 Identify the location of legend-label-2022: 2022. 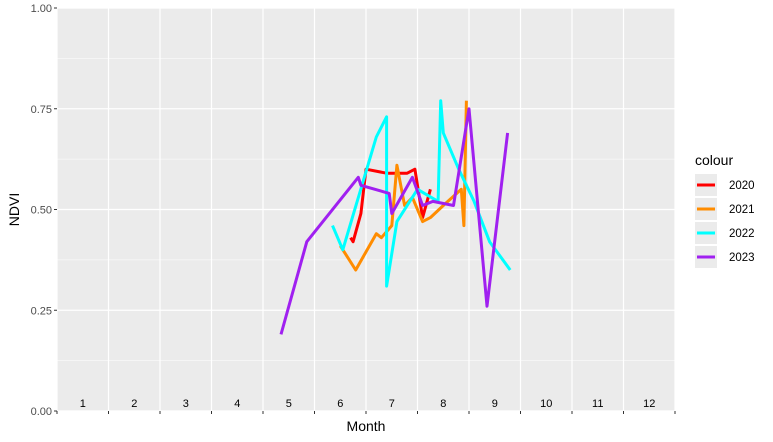
(742, 234).